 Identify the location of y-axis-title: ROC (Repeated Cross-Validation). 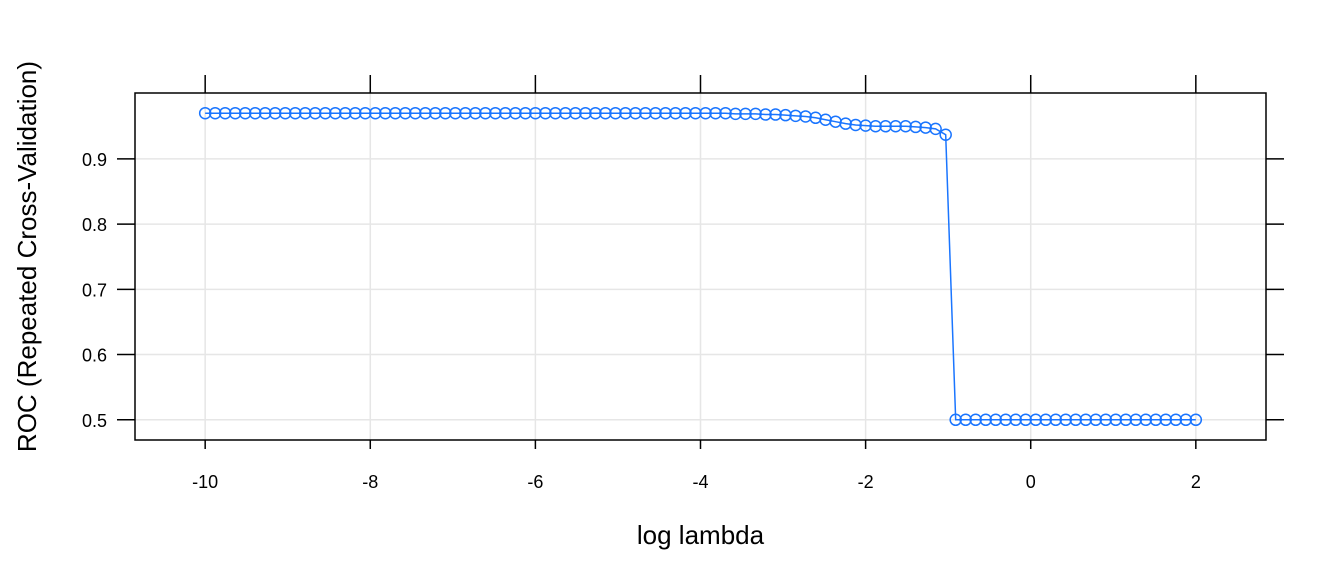
(27, 256).